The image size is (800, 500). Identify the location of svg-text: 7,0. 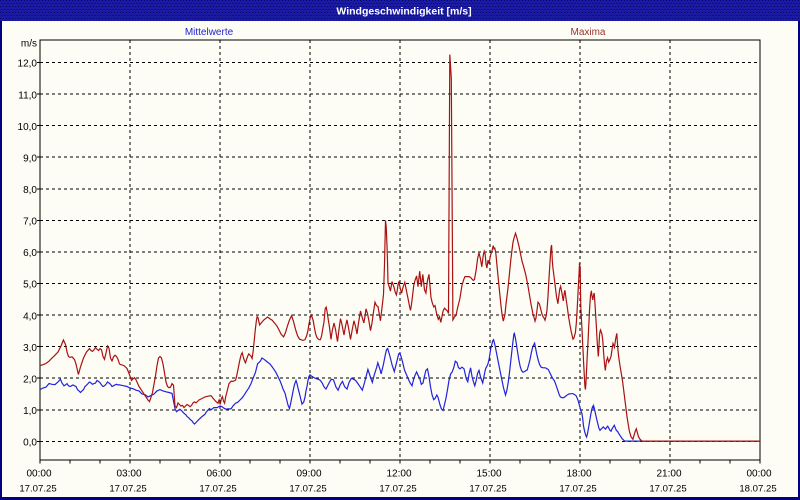
(30, 222).